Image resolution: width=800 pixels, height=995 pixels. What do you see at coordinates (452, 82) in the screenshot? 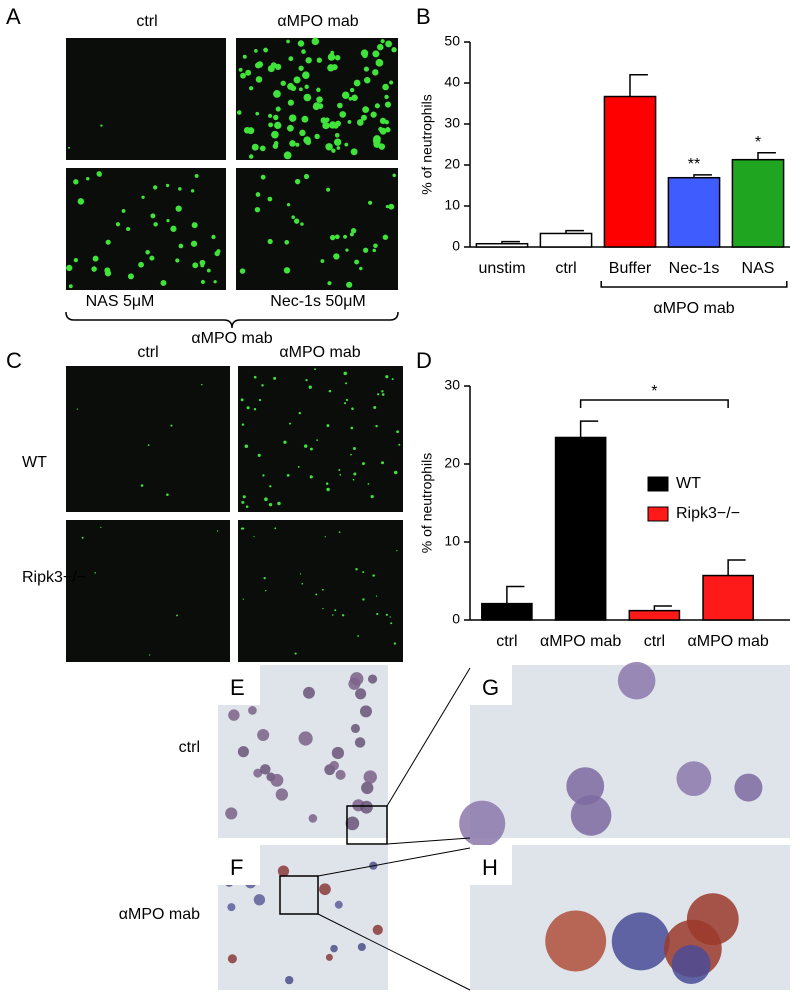
I see `y-tick-label: 40` at bounding box center [452, 82].